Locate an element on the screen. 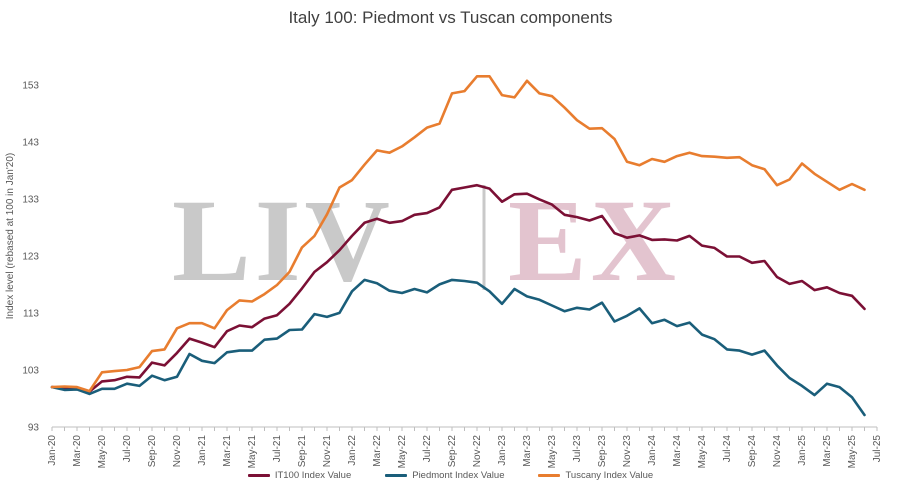 The height and width of the screenshot is (484, 901). x-tick-label: Jan-25 is located at coordinates (802, 450).